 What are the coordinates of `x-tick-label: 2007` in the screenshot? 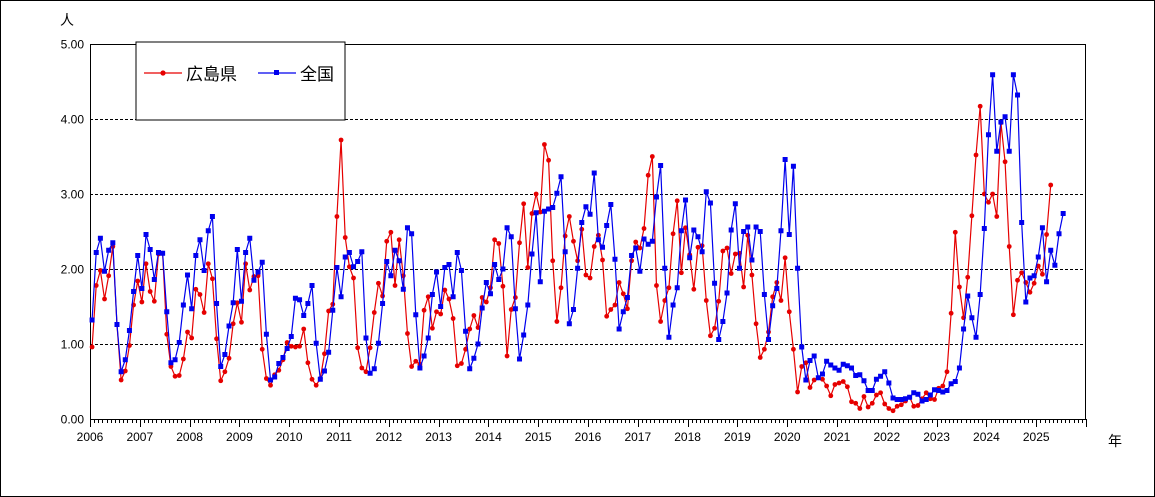 It's located at (139, 437).